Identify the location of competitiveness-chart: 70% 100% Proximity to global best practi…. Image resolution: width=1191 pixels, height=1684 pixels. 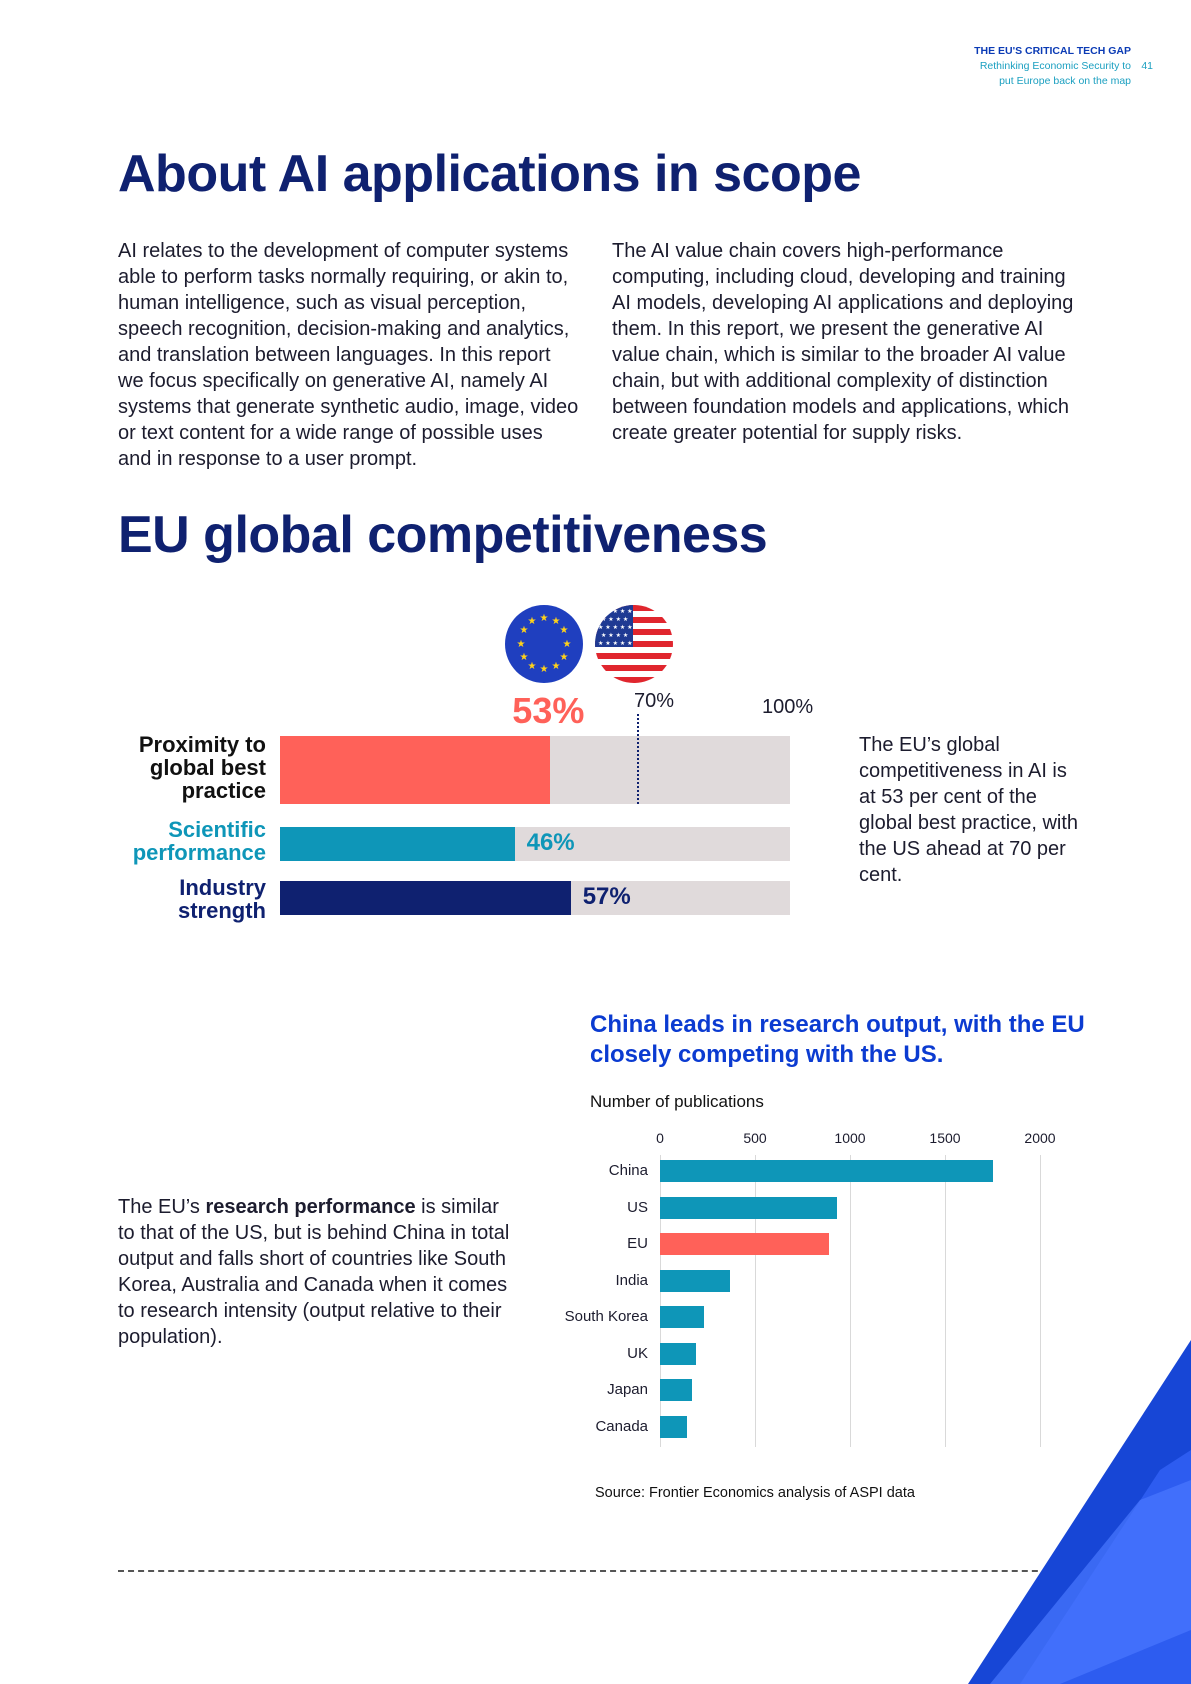
(473, 806).